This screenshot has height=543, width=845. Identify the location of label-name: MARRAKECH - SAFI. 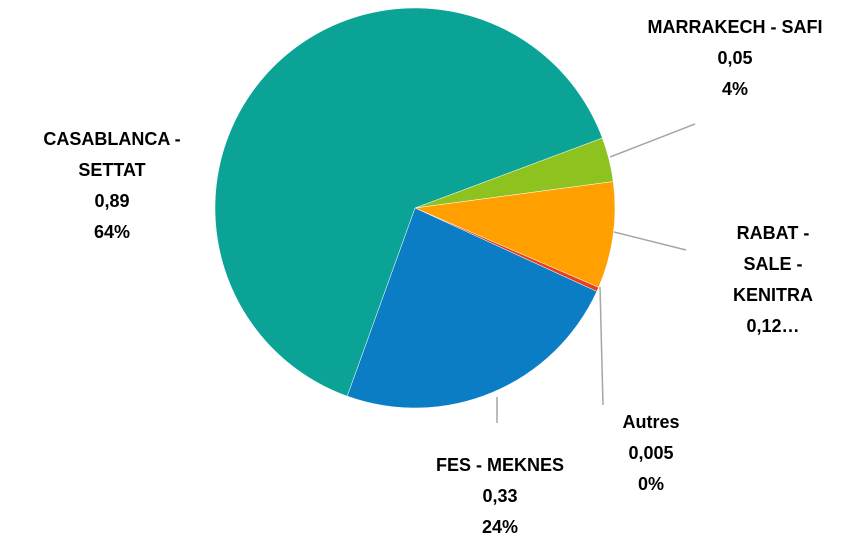
(735, 27).